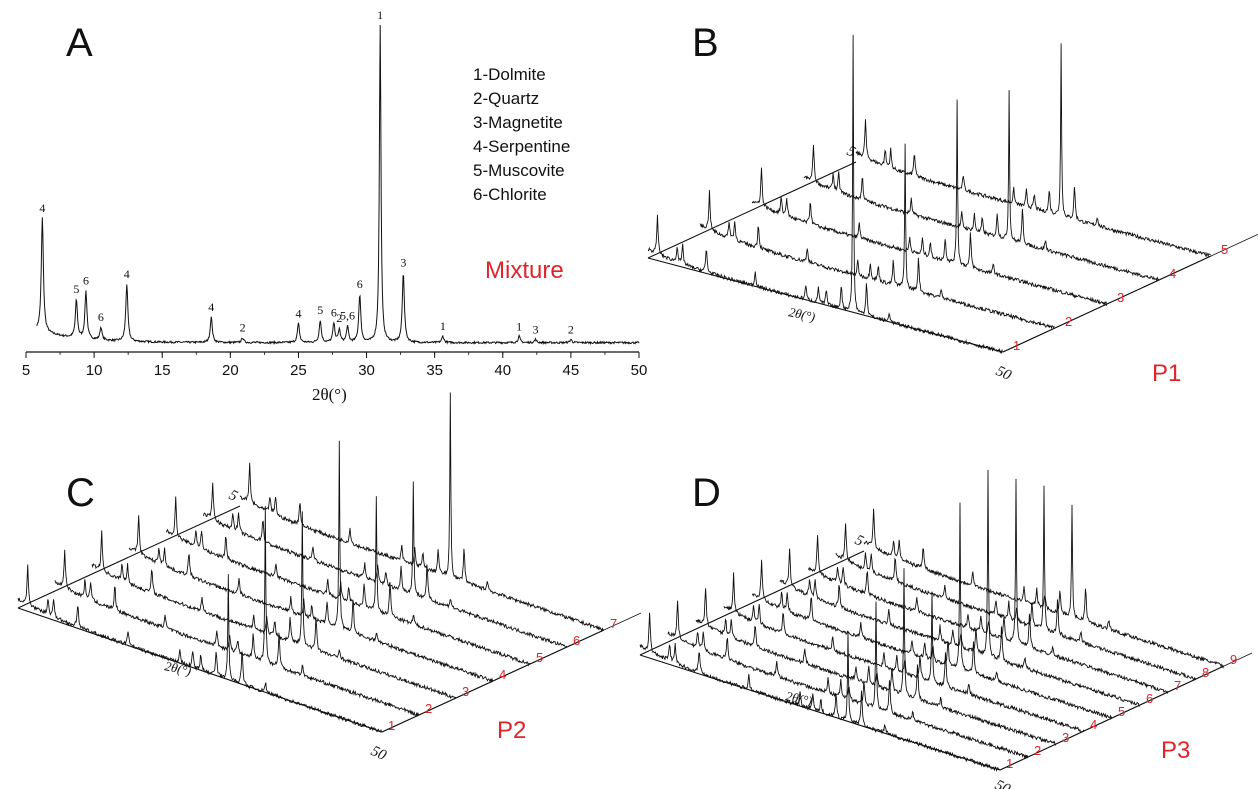  I want to click on series-label: 7, so click(1177, 685).